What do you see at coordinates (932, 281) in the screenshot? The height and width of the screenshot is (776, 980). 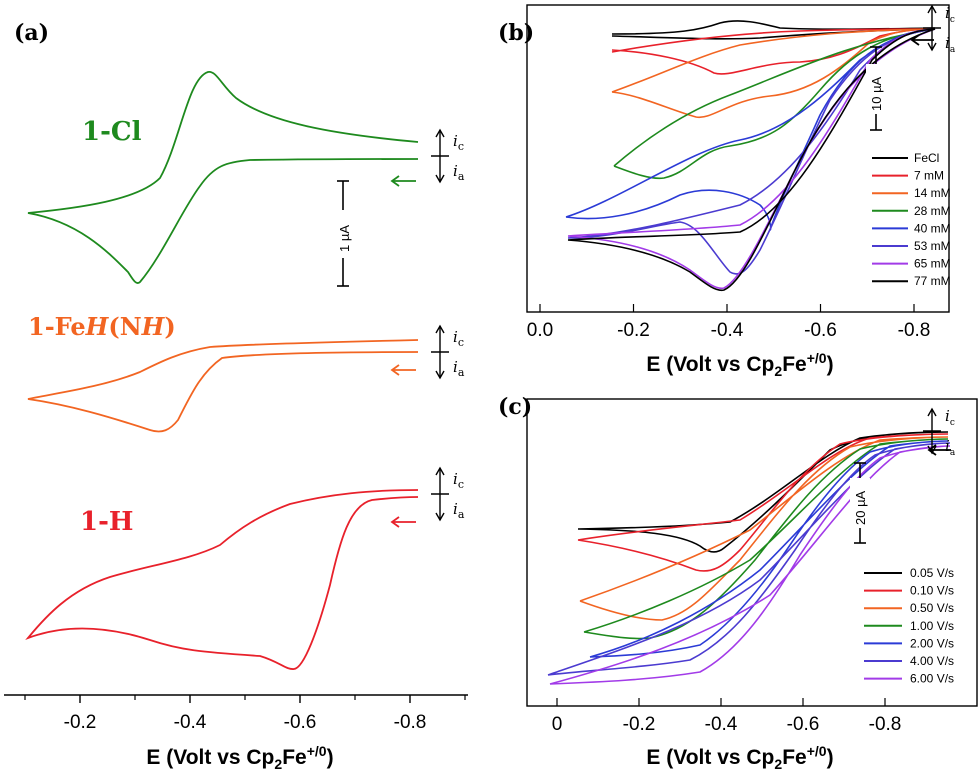 I see `panel-b-legend-label: 77 mM` at bounding box center [932, 281].